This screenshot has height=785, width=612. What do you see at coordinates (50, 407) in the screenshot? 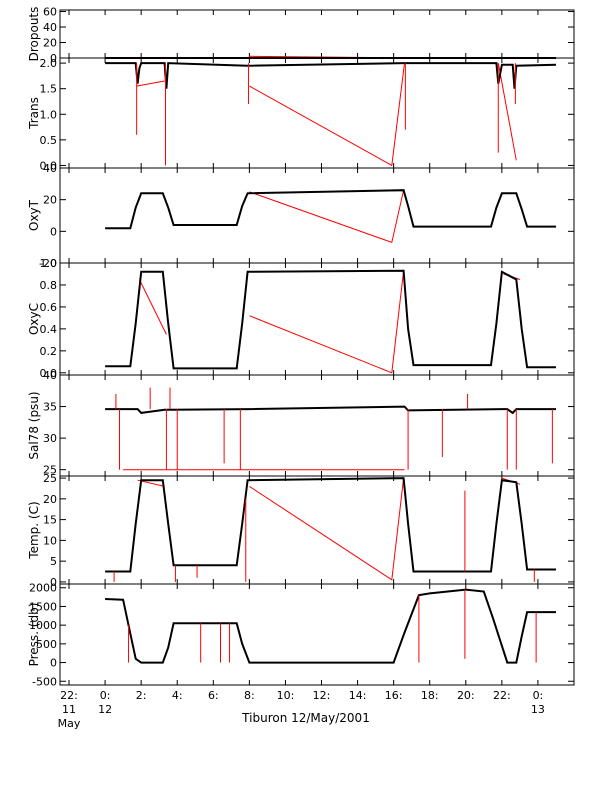
I see `y-tick-label: 35` at bounding box center [50, 407].